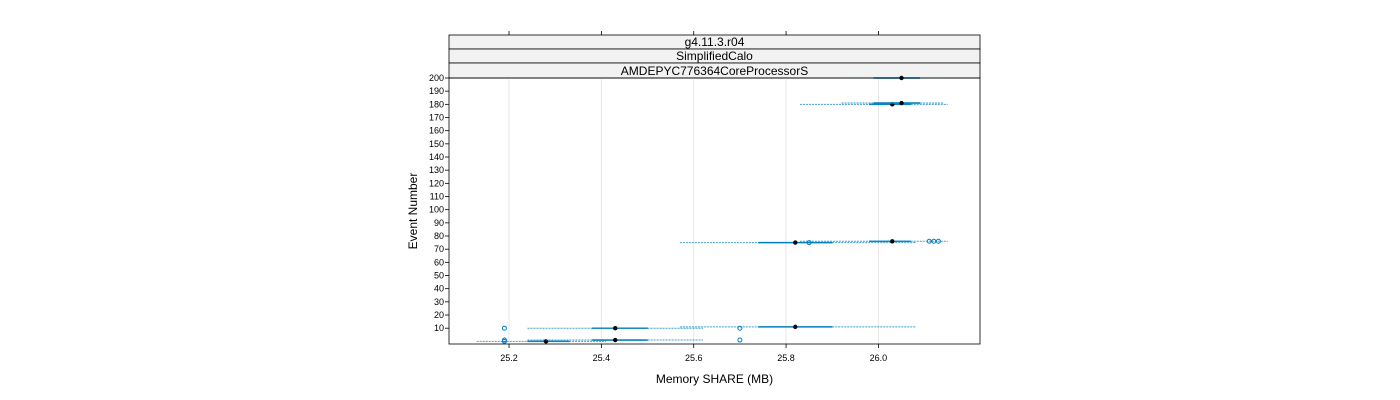  Describe the element at coordinates (436, 91) in the screenshot. I see `y-tick-label-18: 190` at that location.